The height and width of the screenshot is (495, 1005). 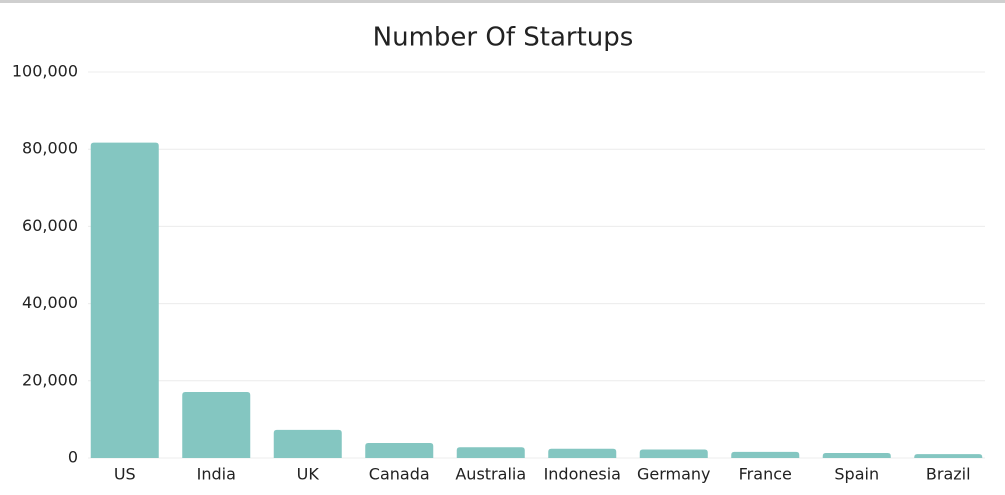 What do you see at coordinates (948, 474) in the screenshot?
I see `x-tick-label: Brazil` at bounding box center [948, 474].